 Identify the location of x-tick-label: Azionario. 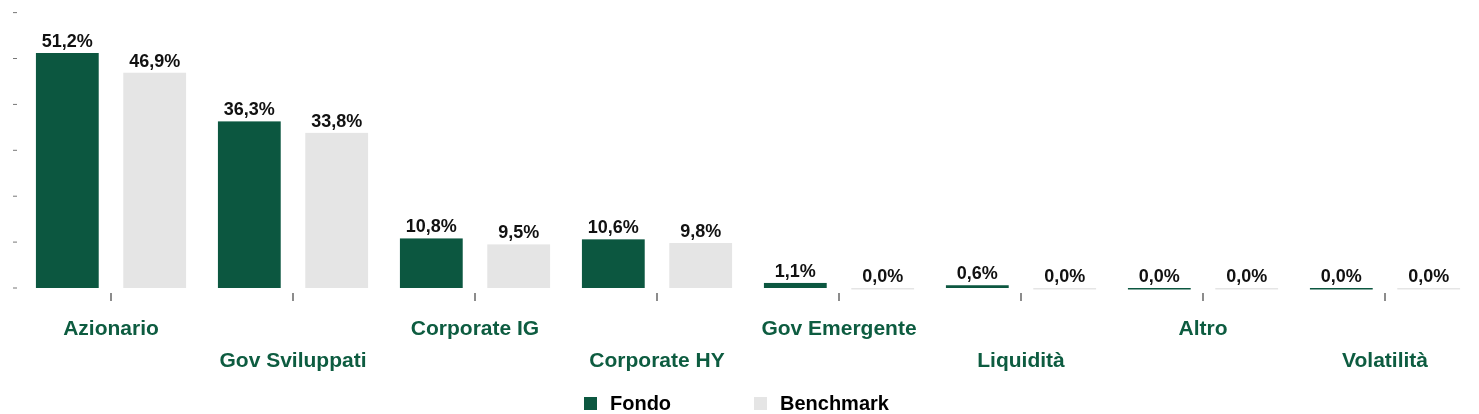
(111, 327).